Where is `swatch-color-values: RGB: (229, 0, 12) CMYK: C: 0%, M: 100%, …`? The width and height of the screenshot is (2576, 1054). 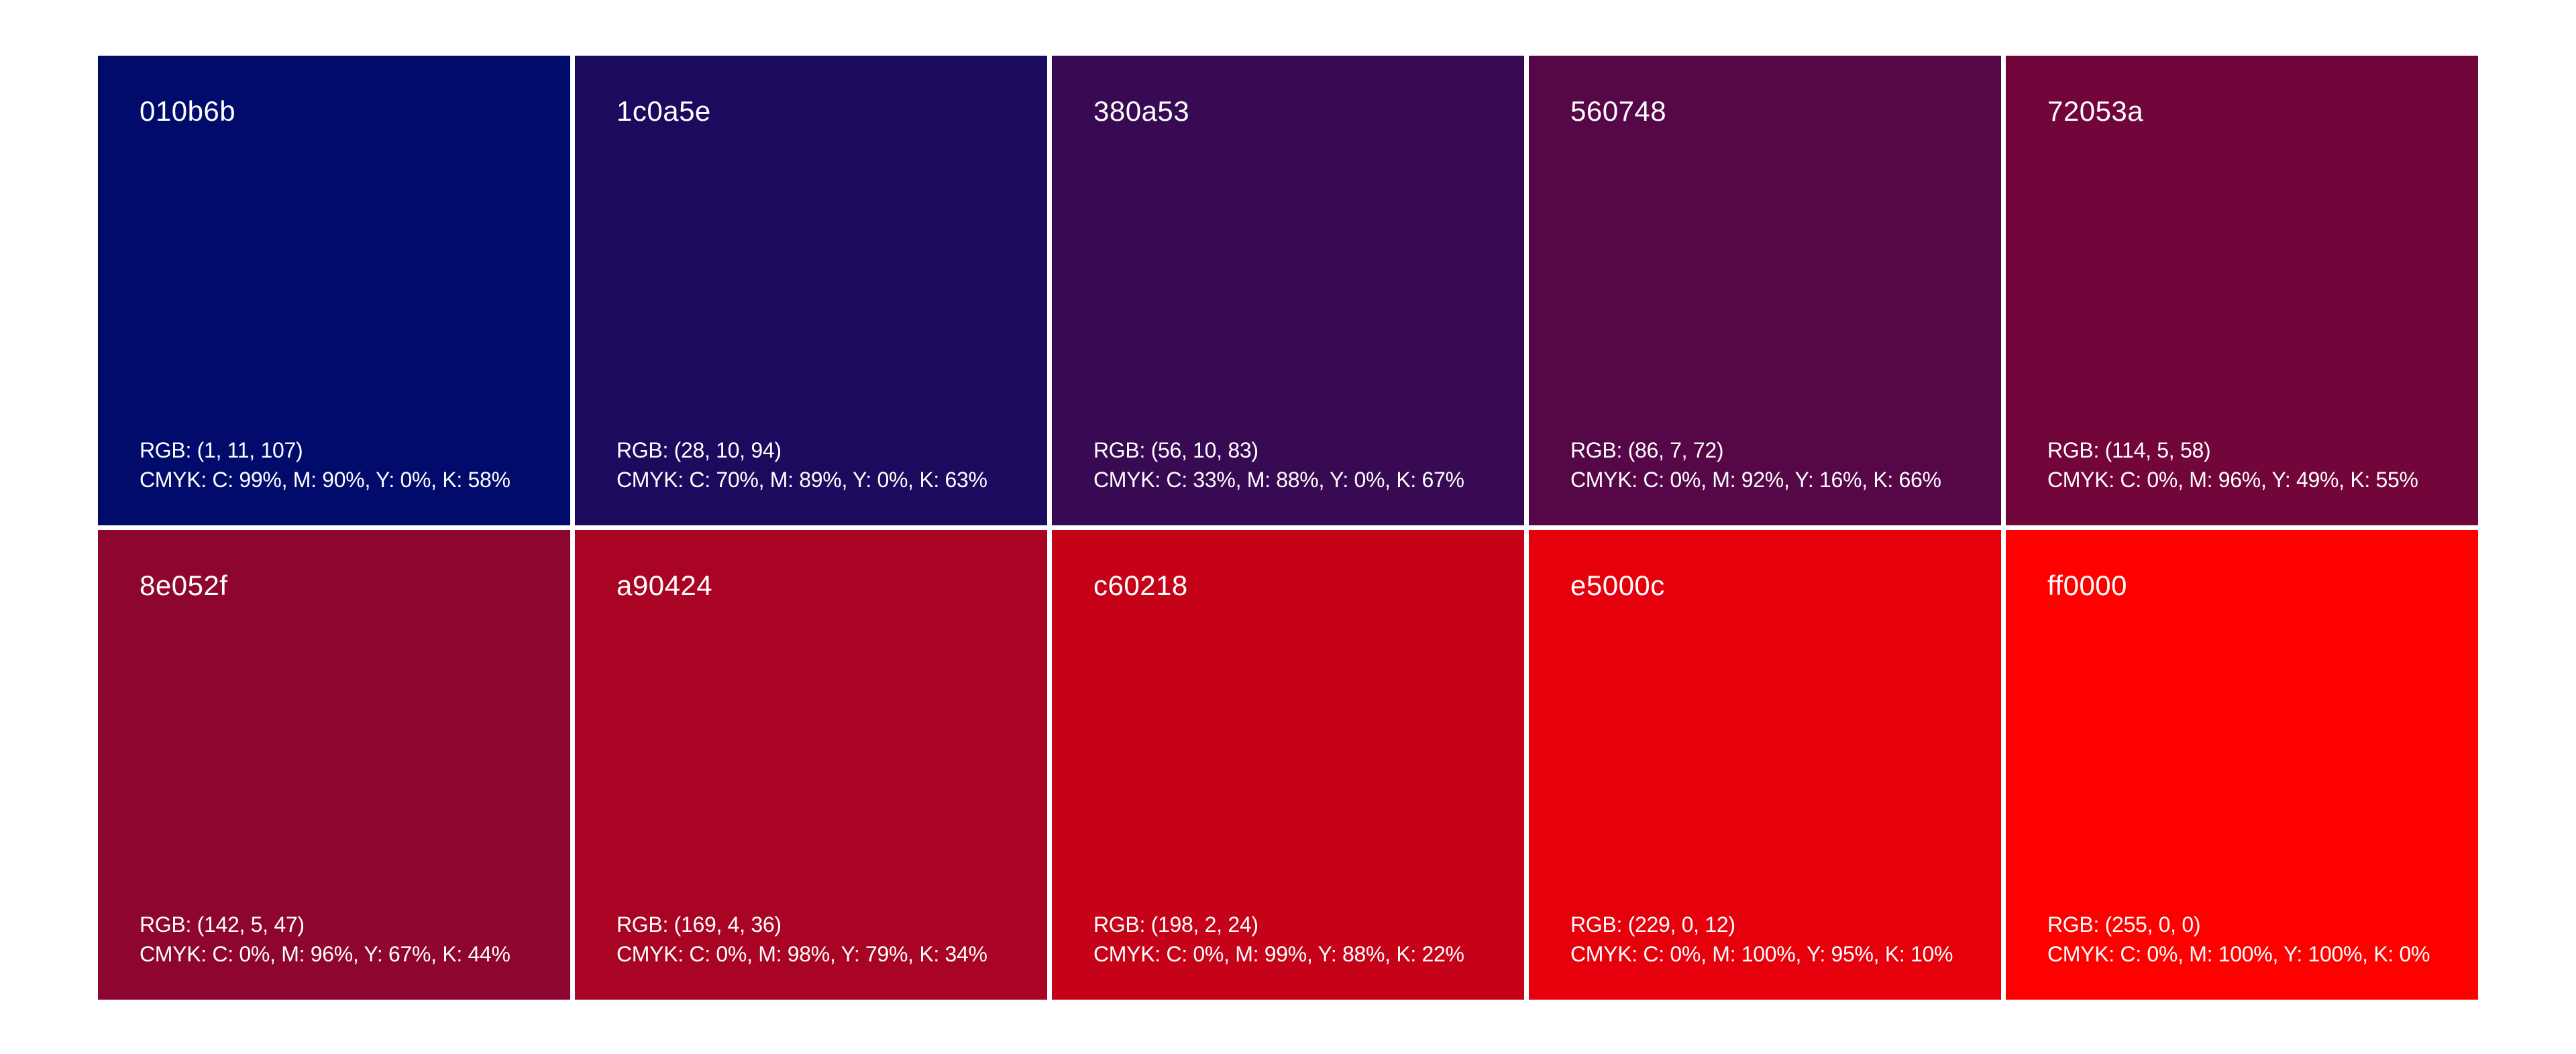 swatch-color-values: RGB: (229, 0, 12) CMYK: C: 0%, M: 100%, … is located at coordinates (1772, 939).